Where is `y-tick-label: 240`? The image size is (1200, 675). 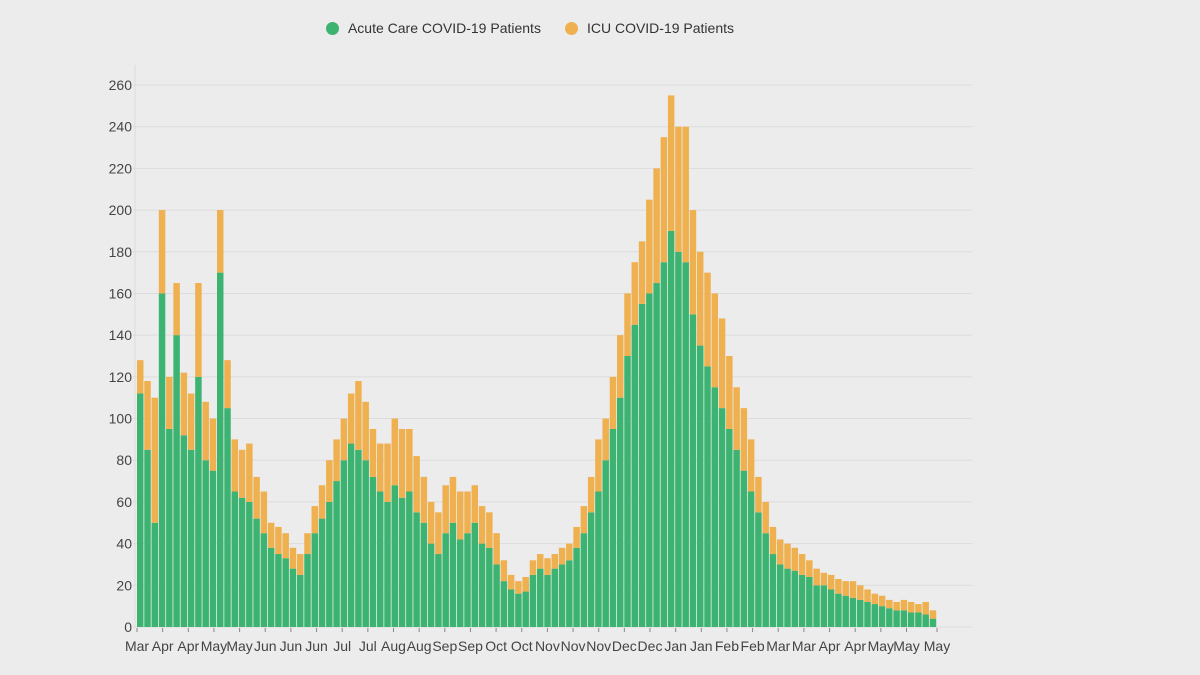 y-tick-label: 240 is located at coordinates (121, 127).